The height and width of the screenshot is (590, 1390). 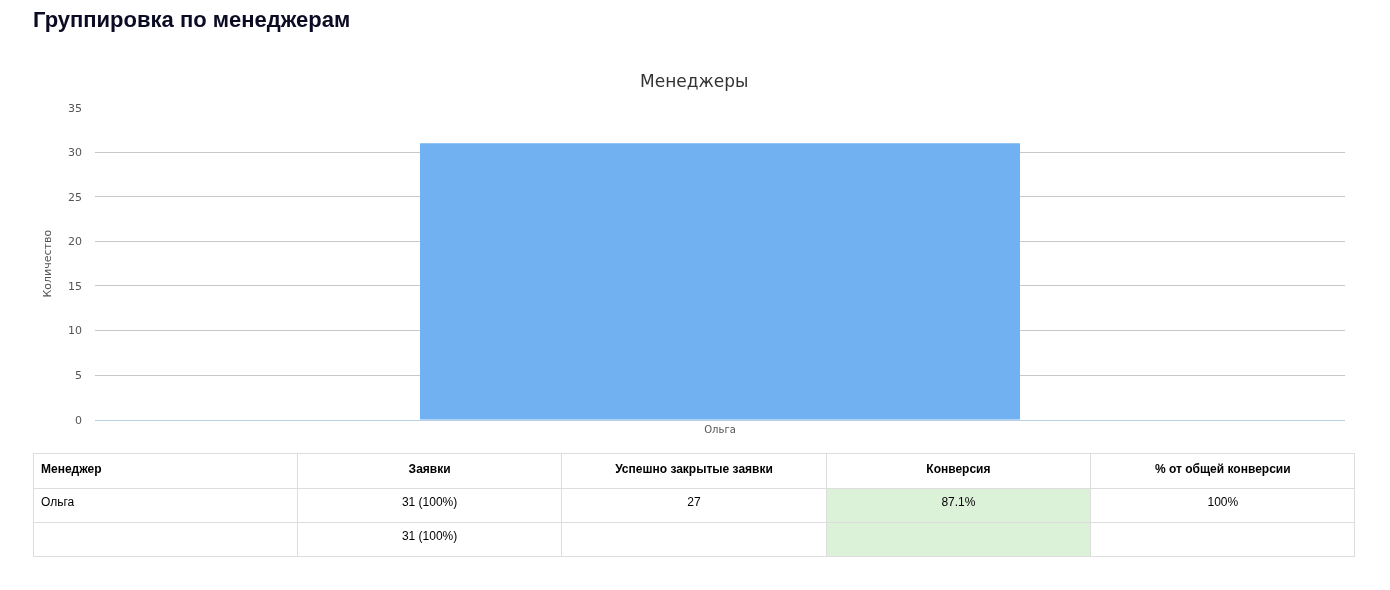 I want to click on category-label: % от общей конверсии, so click(x=1223, y=468).